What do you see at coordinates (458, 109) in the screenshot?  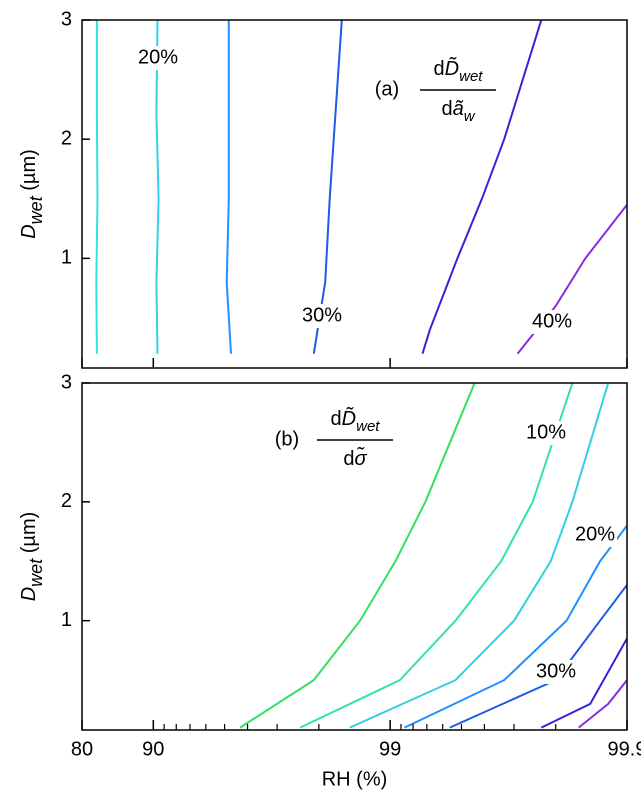 I see `frac-symbol: ã` at bounding box center [458, 109].